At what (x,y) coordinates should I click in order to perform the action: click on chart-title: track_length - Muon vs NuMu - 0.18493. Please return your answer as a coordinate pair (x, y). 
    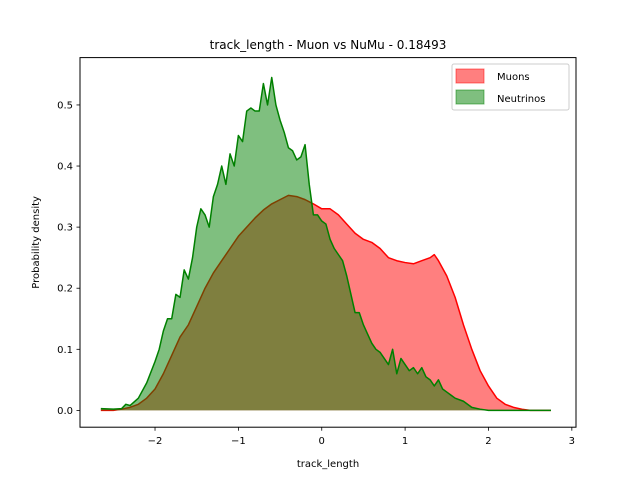
    Looking at the image, I should click on (328, 45).